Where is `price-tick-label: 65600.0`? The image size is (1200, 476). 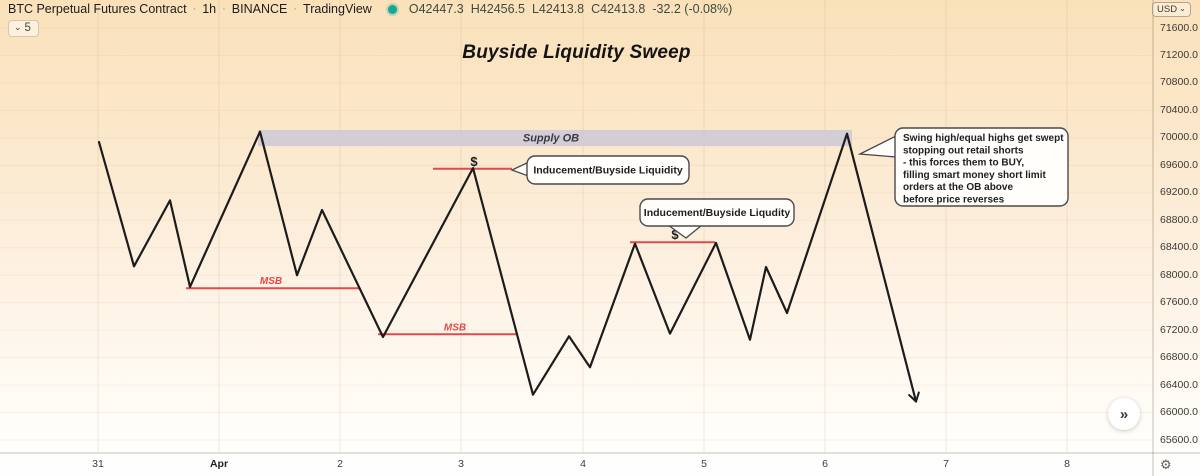 price-tick-label: 65600.0 is located at coordinates (1179, 439).